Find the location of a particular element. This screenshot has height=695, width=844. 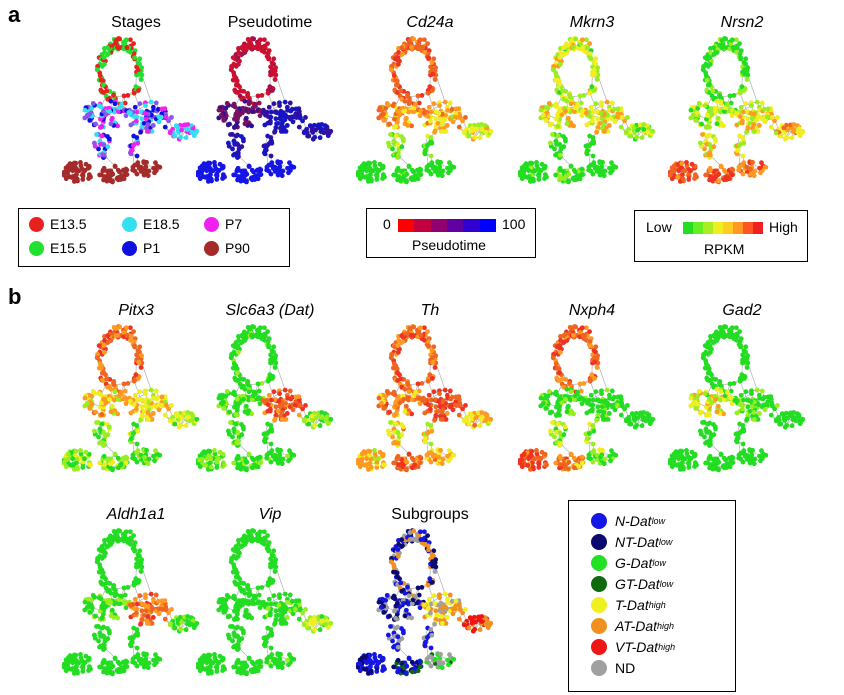

plot-title: Stages is located at coordinates (136, 23).